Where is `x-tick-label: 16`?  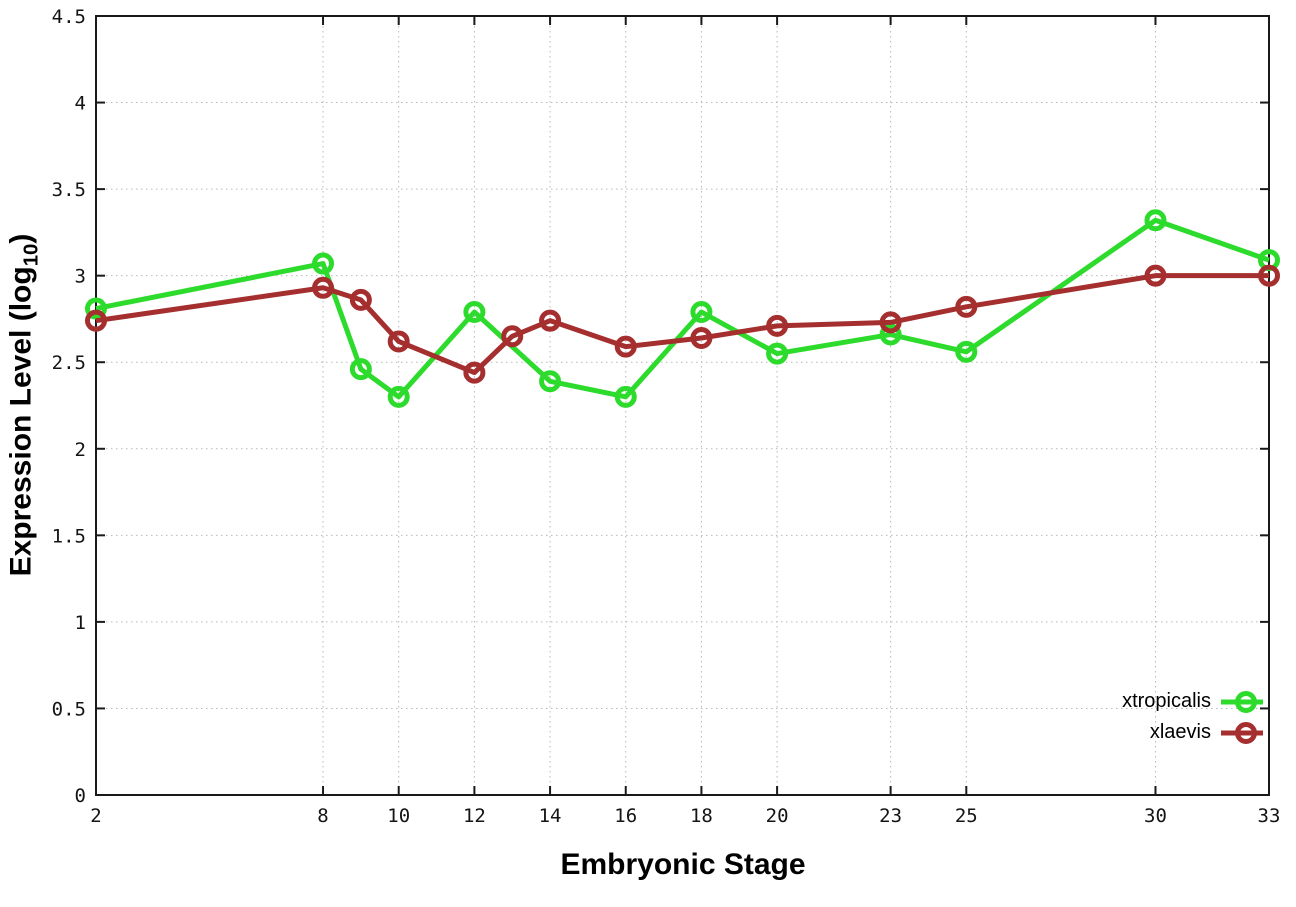
x-tick-label: 16 is located at coordinates (625, 816).